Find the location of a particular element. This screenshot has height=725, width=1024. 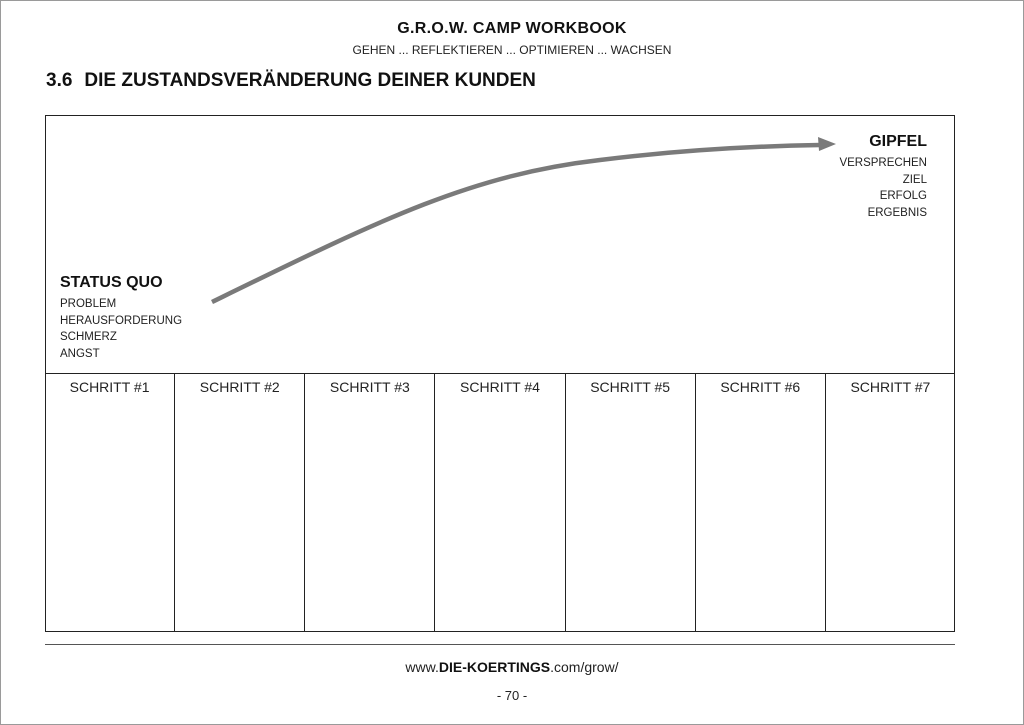

step-column-7: SCHRITT #7 is located at coordinates (890, 387).